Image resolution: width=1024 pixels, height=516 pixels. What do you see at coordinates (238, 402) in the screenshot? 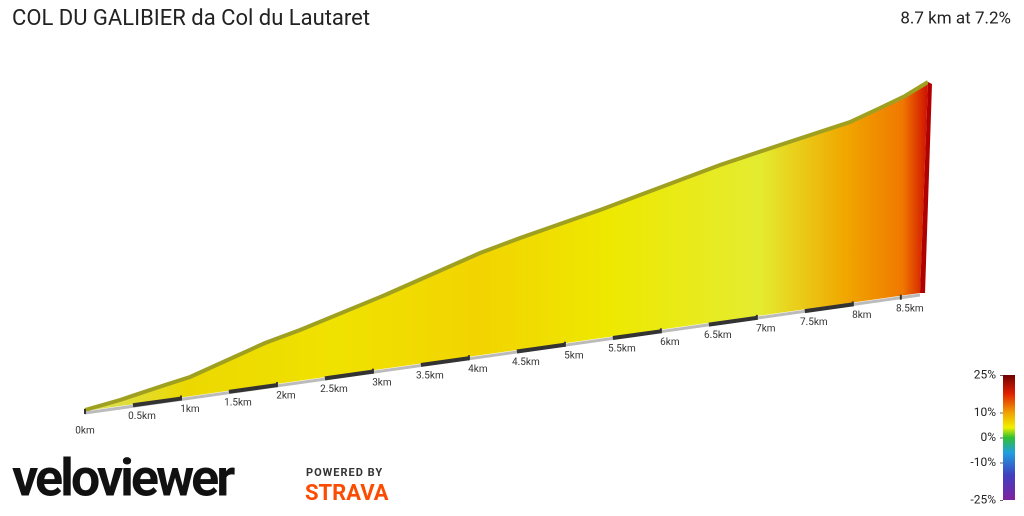
I see `x-tick-label: 1.5km` at bounding box center [238, 402].